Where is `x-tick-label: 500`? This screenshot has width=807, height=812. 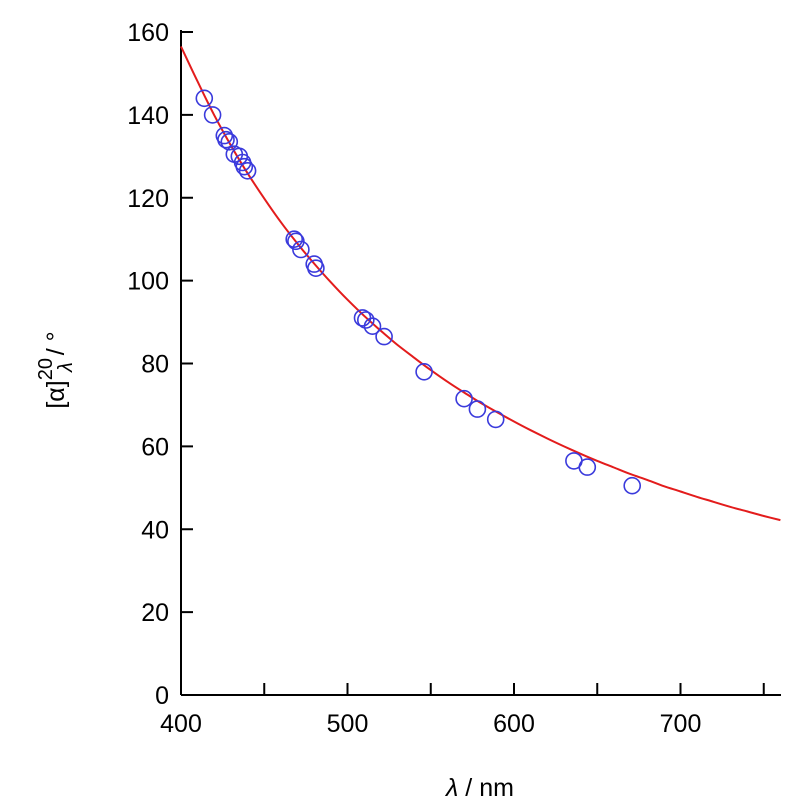
x-tick-label: 500 is located at coordinates (348, 724).